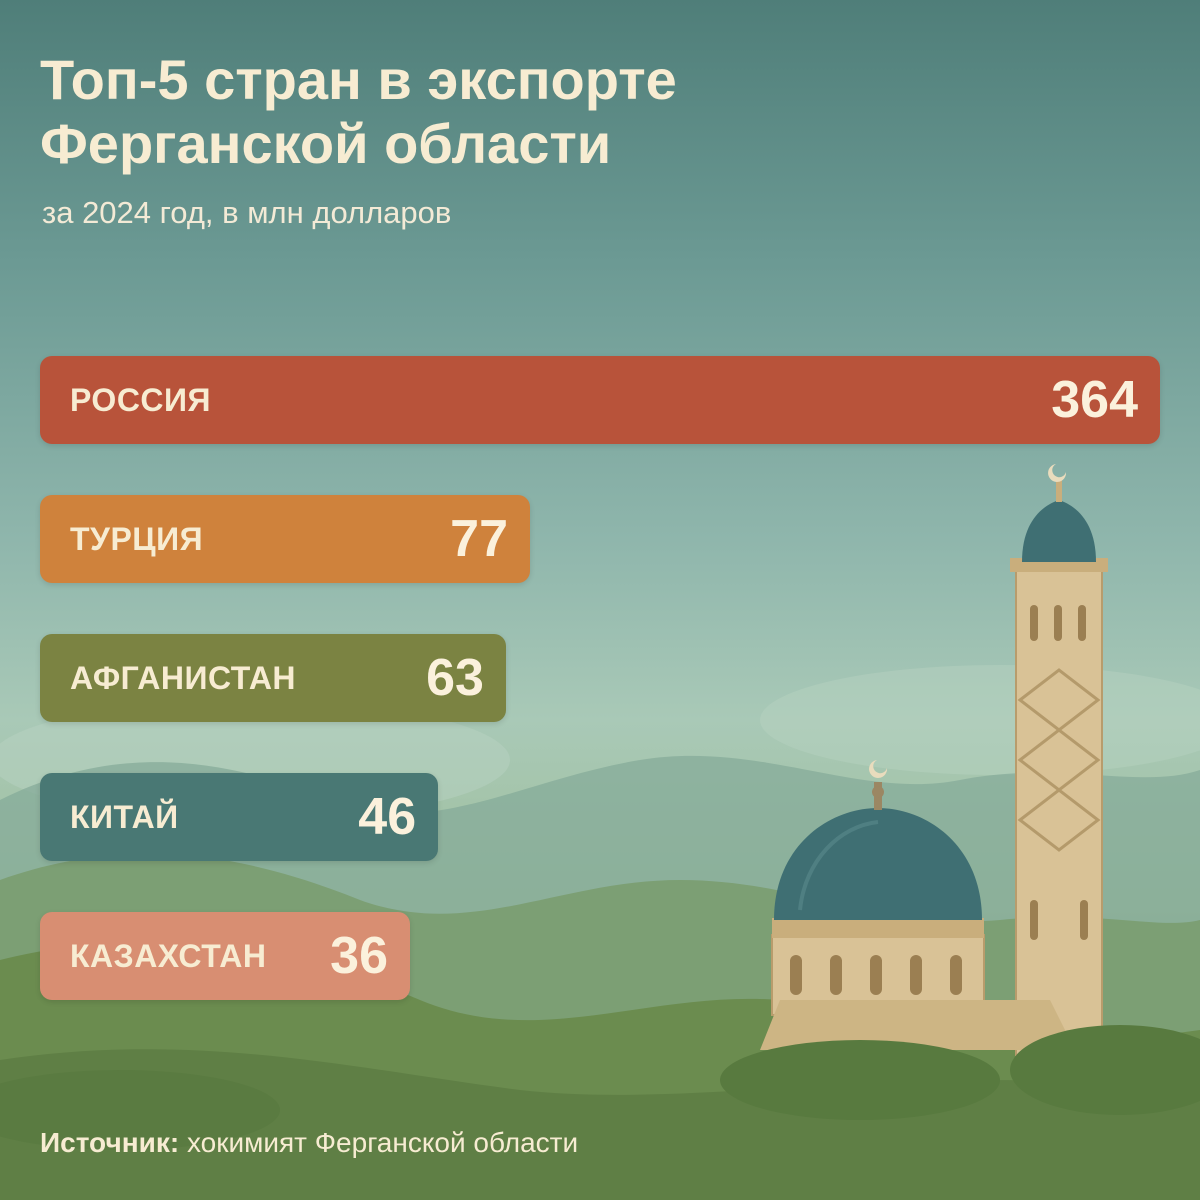  Describe the element at coordinates (600, 400) in the screenshot. I see `bar-1: РОССИЯ 364` at that location.